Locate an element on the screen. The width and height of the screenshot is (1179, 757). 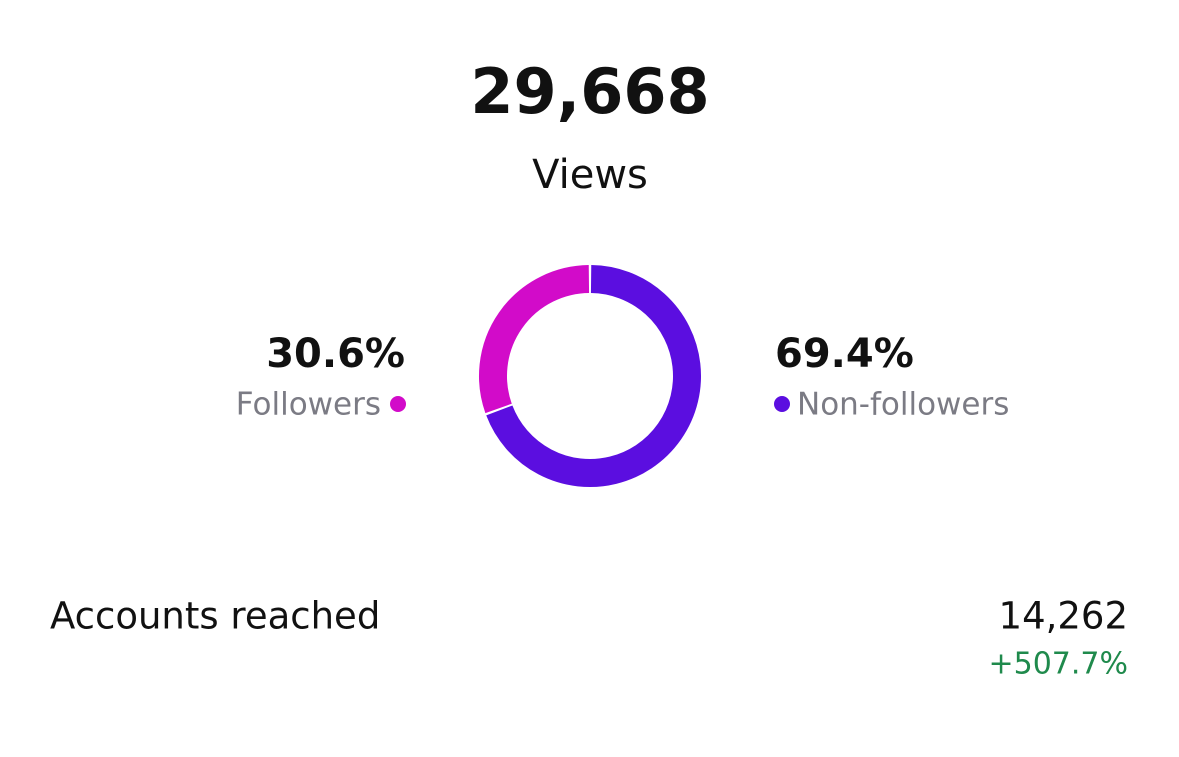
legend-label: Followers is located at coordinates (308, 405).